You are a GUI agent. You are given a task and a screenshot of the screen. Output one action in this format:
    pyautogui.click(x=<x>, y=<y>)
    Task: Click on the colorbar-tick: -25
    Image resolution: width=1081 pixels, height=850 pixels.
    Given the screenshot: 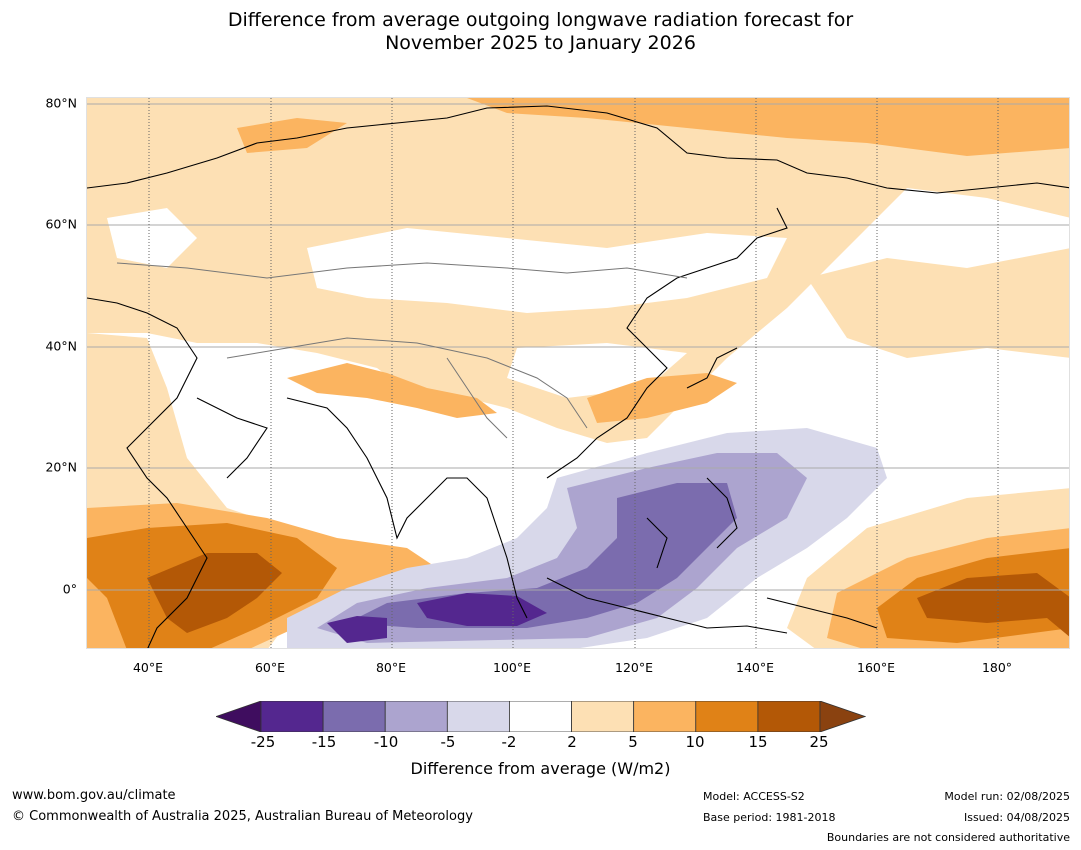 What is the action you would take?
    pyautogui.click(x=263, y=742)
    